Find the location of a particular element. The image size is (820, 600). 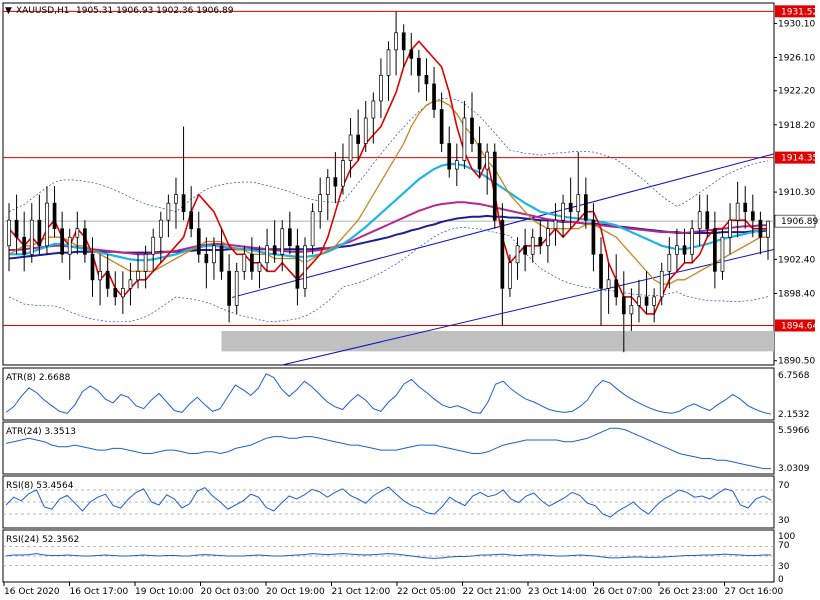

time-tick-label: 21 Oct 12:00 is located at coordinates (361, 592).